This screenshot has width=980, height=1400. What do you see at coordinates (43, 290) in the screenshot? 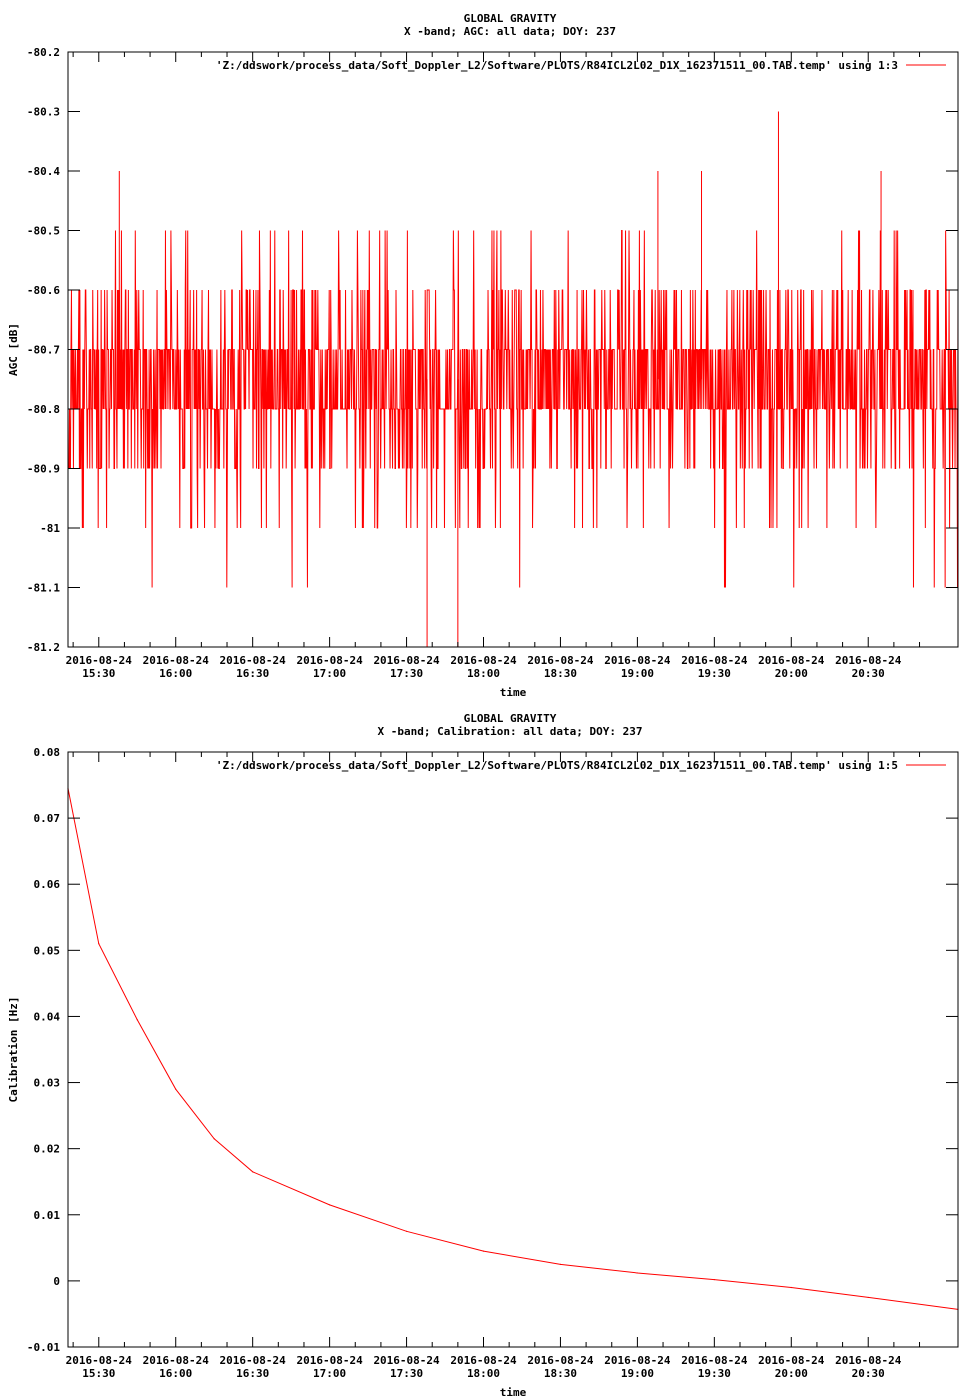
I see `chart1-ytick-label-4: -80.6` at bounding box center [43, 290].